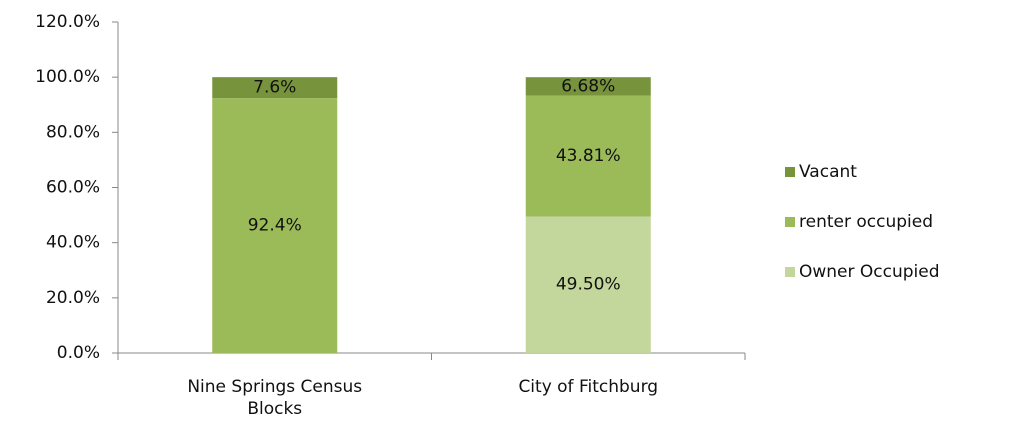  I want to click on y-tick-label: 120.0%, so click(67, 22).